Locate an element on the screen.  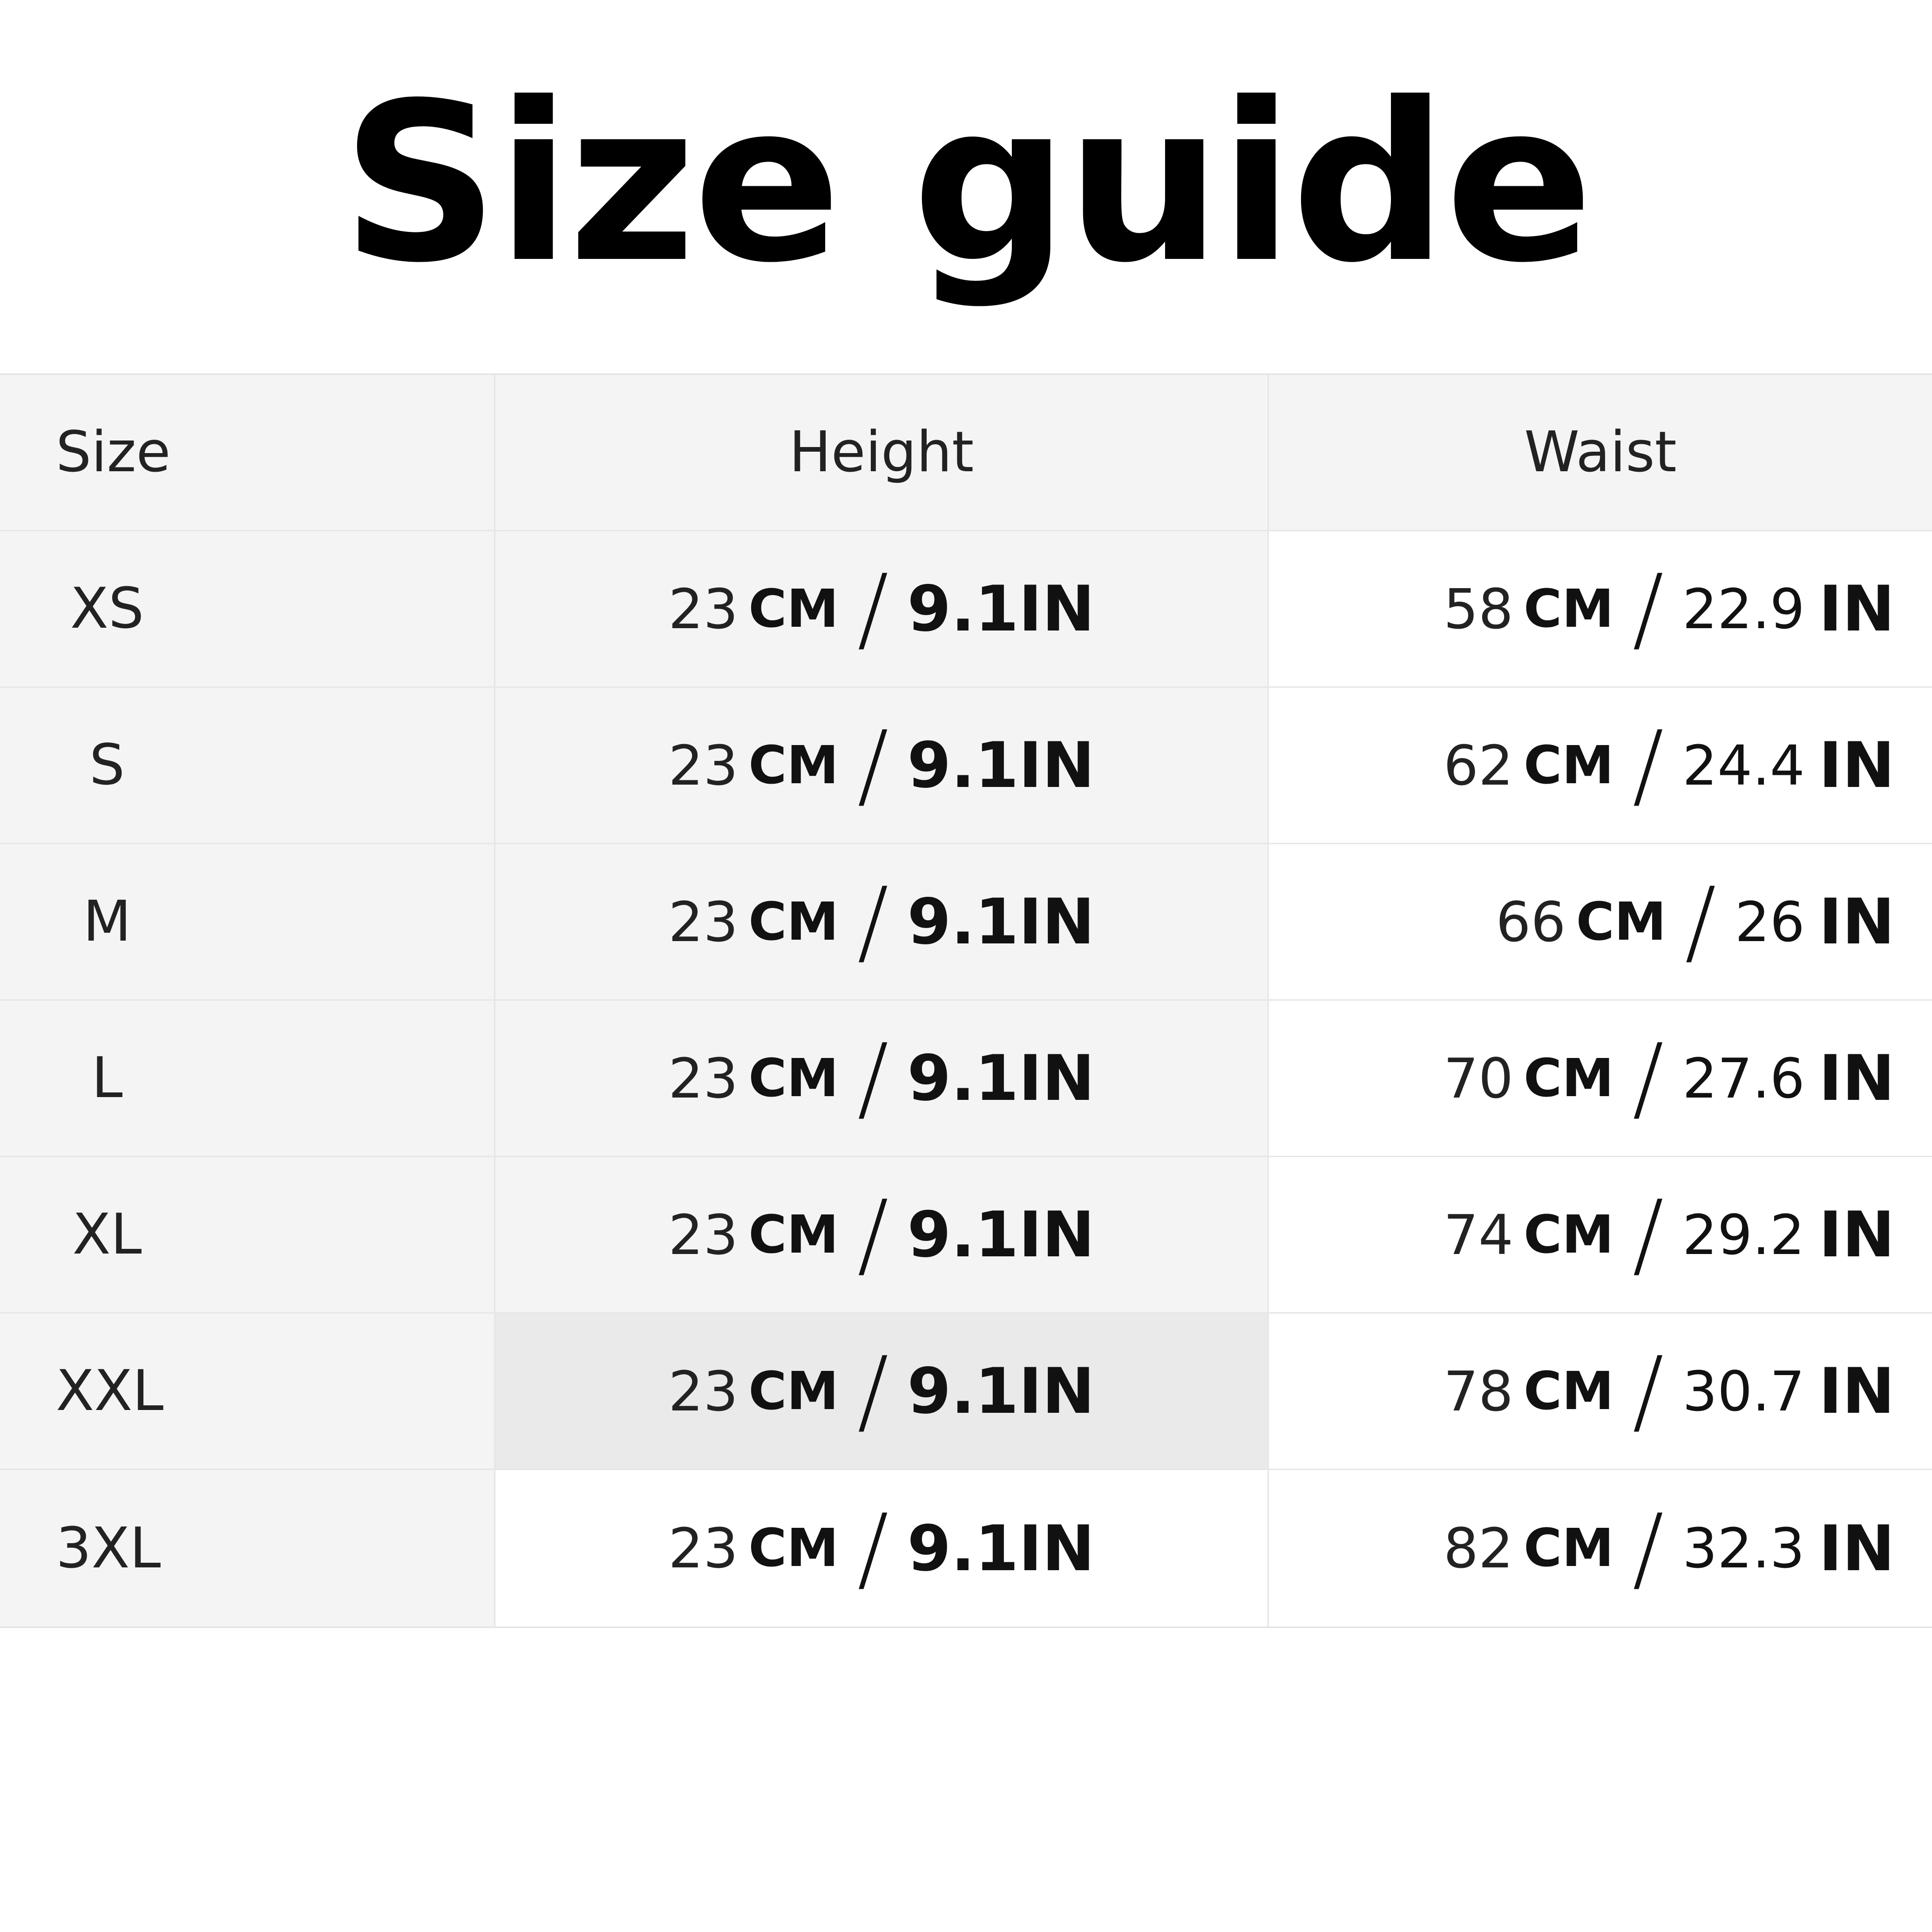
waist-in: 32.3 is located at coordinates (1743, 1548).